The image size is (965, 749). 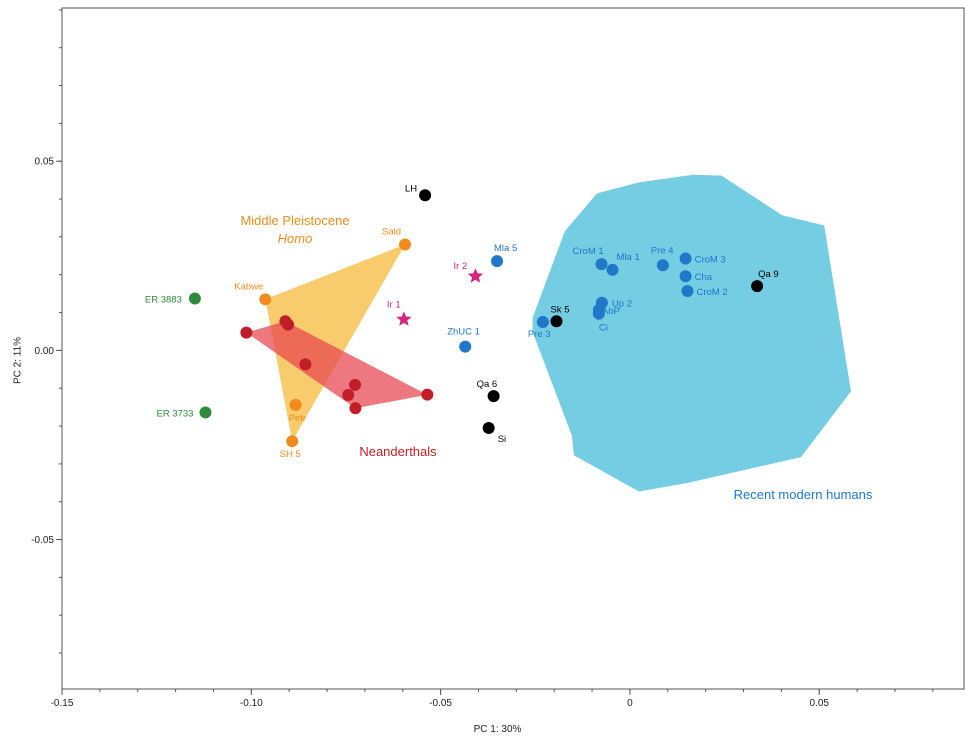 What do you see at coordinates (691, 333) in the screenshot?
I see `hull-recent-modern-humans` at bounding box center [691, 333].